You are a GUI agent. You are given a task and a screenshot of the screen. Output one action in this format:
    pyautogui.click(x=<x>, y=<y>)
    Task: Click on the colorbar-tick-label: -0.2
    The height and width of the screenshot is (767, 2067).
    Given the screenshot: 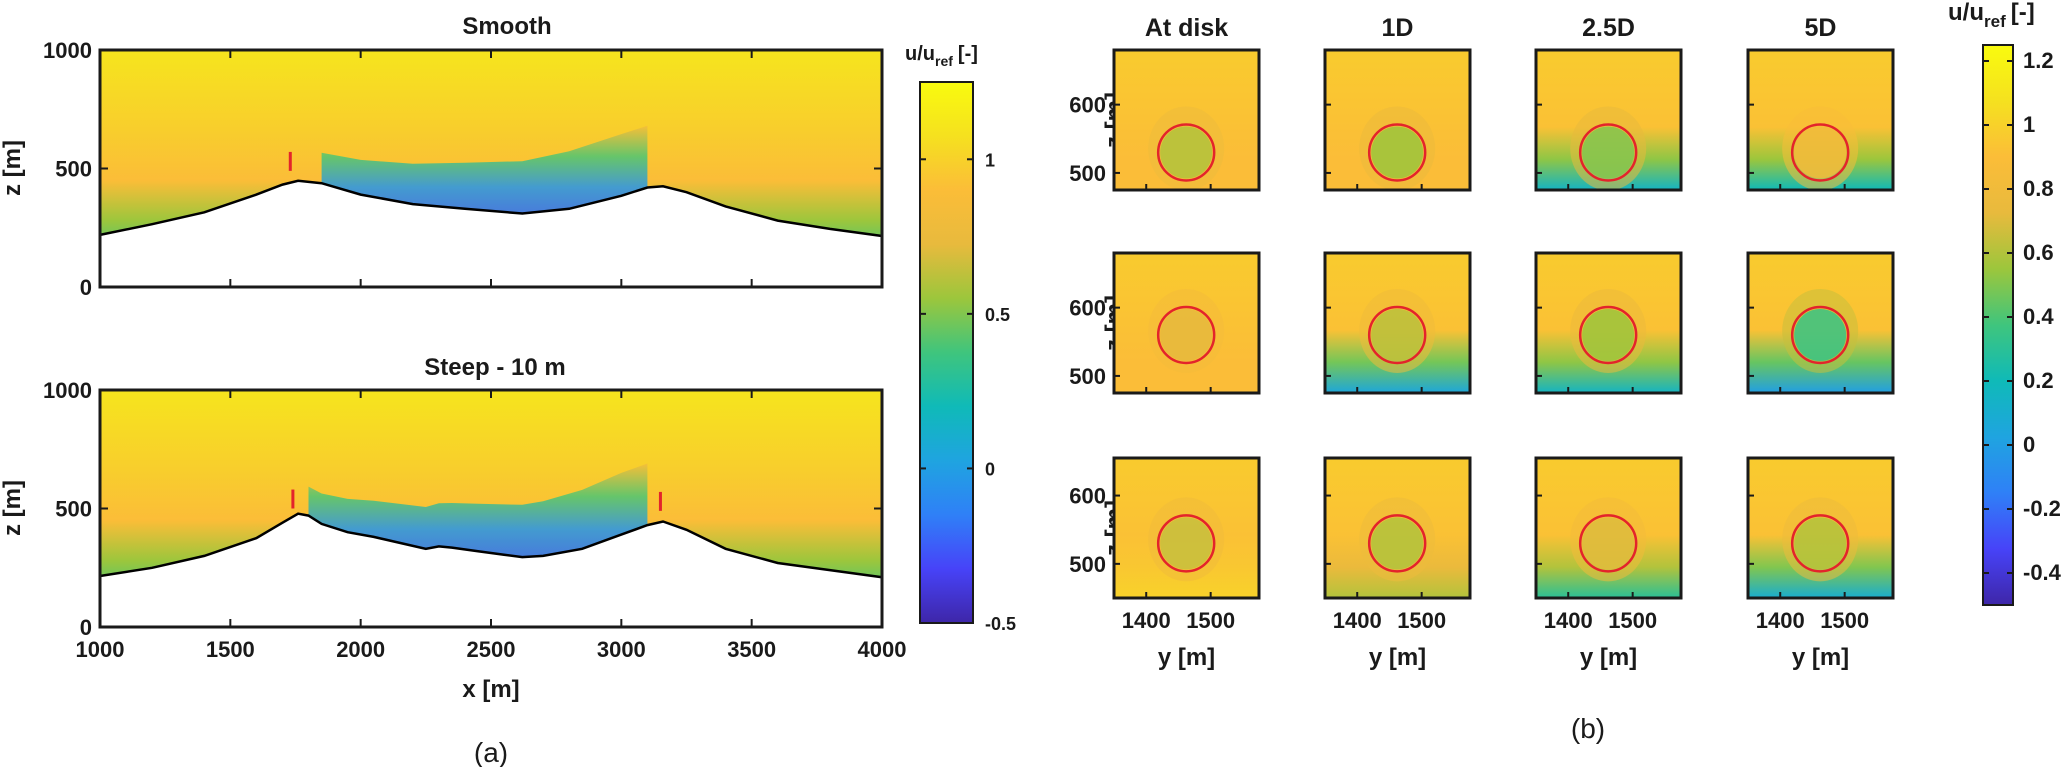 What is the action you would take?
    pyautogui.click(x=2042, y=508)
    